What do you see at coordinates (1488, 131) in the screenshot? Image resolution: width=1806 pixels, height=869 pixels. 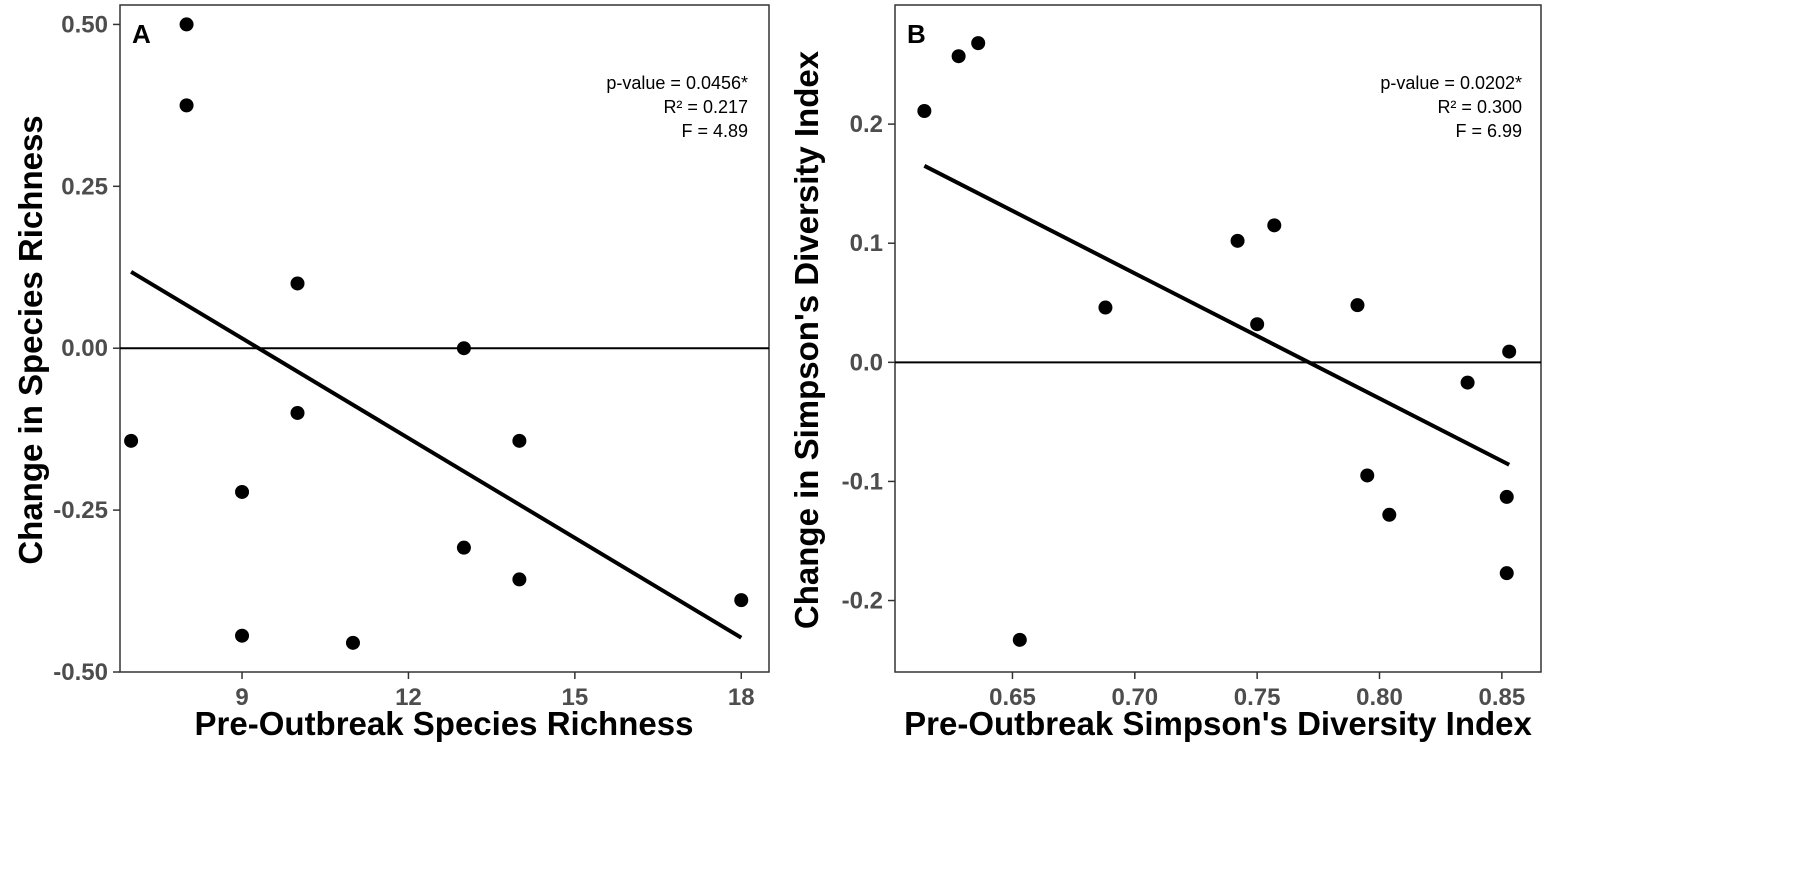 I see `panel-b-f-statistic: F = 6.99` at bounding box center [1488, 131].